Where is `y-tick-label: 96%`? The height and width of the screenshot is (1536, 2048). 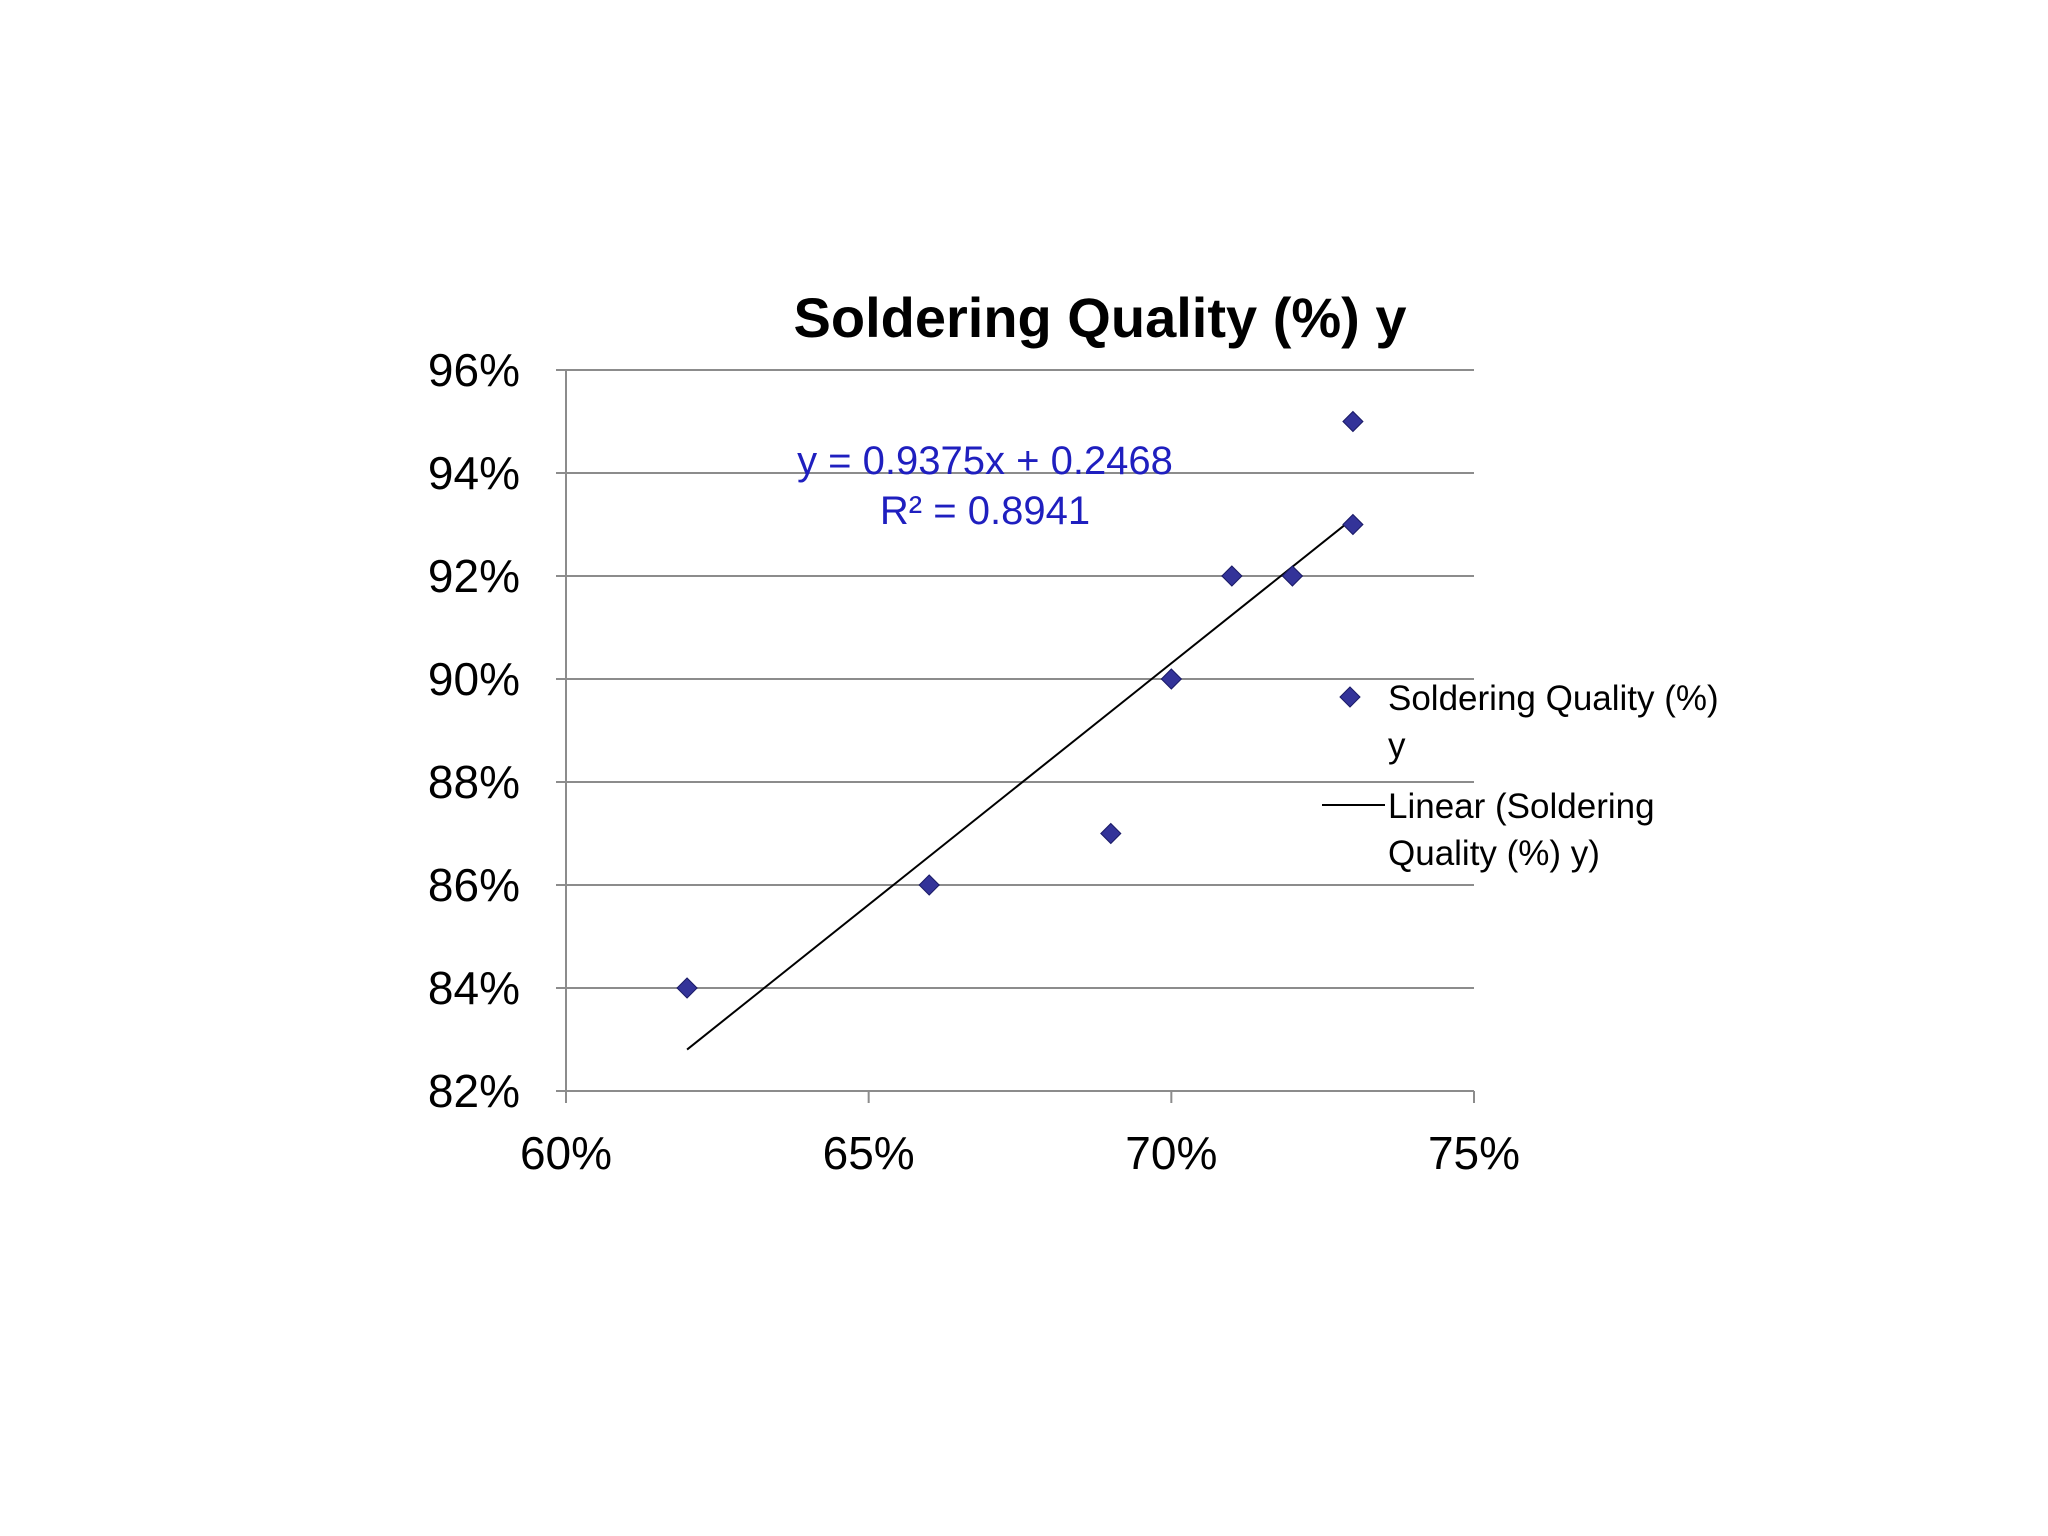
y-tick-label: 96% is located at coordinates (474, 370).